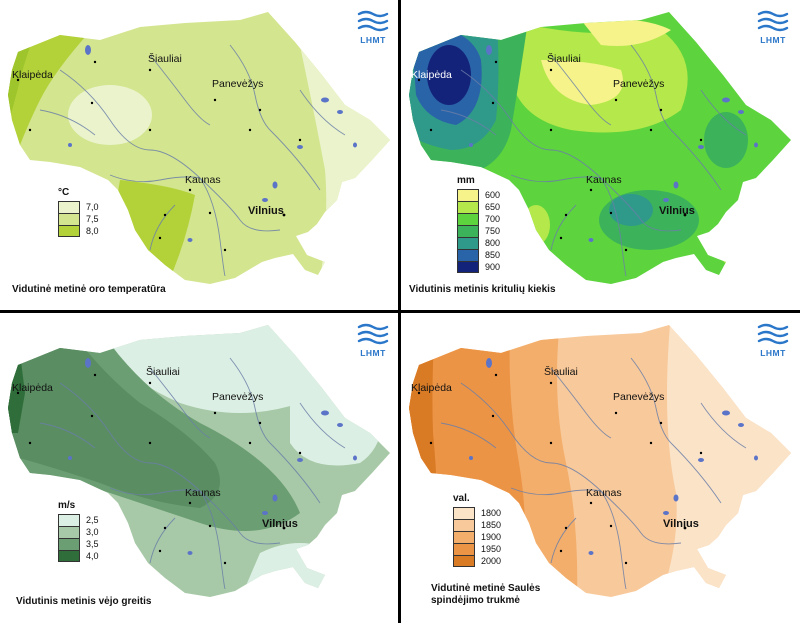 The image size is (800, 623). What do you see at coordinates (110, 115) in the screenshot?
I see `temp-zone-7-0-center` at bounding box center [110, 115].